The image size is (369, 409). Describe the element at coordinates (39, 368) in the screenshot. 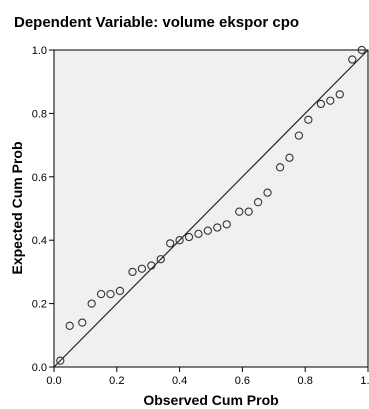

I see `y-tick-label: 0.0` at that location.